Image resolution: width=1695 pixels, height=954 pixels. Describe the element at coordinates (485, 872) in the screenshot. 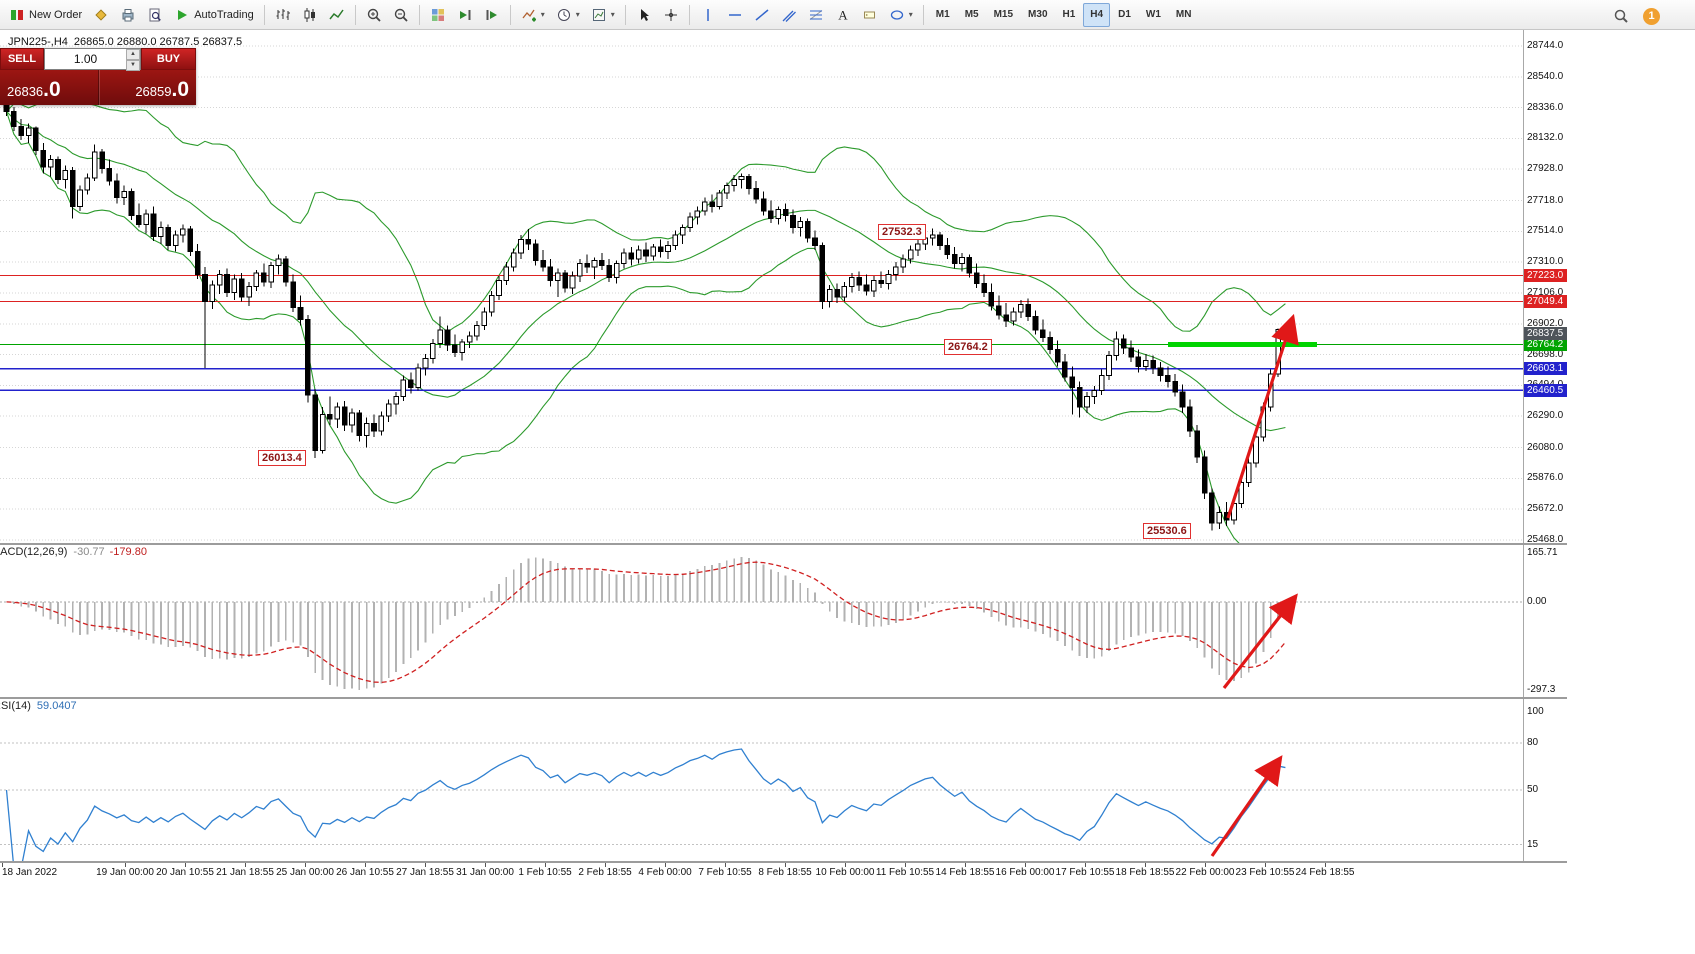

I see `time-axis-label: 31 Jan 00:00` at that location.